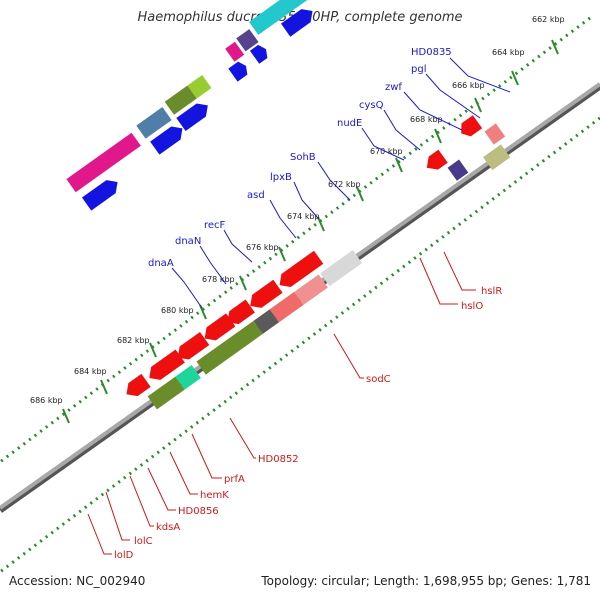  What do you see at coordinates (393, 87) in the screenshot?
I see `gene-label-zwf: zwf` at bounding box center [393, 87].